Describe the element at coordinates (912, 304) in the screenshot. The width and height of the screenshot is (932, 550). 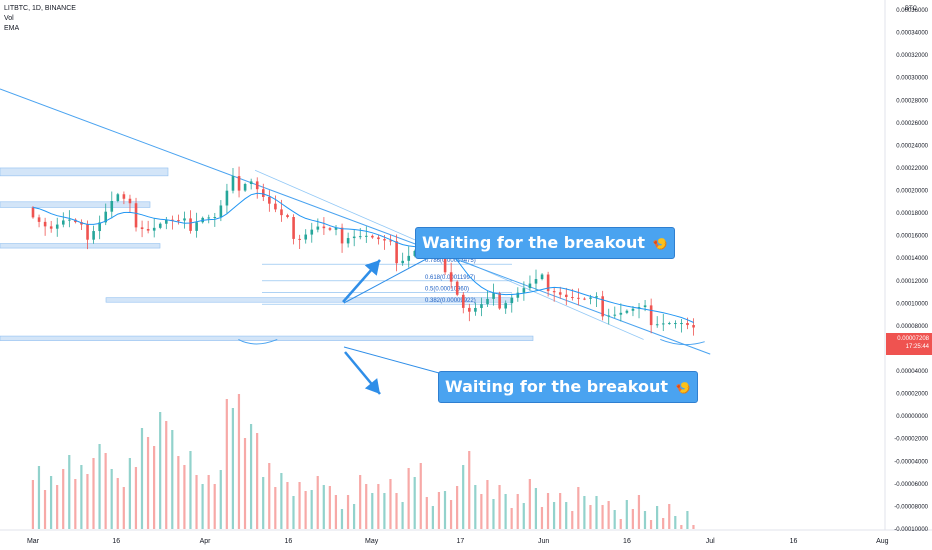
I see `y-tick-label: 0.00010000` at that location.